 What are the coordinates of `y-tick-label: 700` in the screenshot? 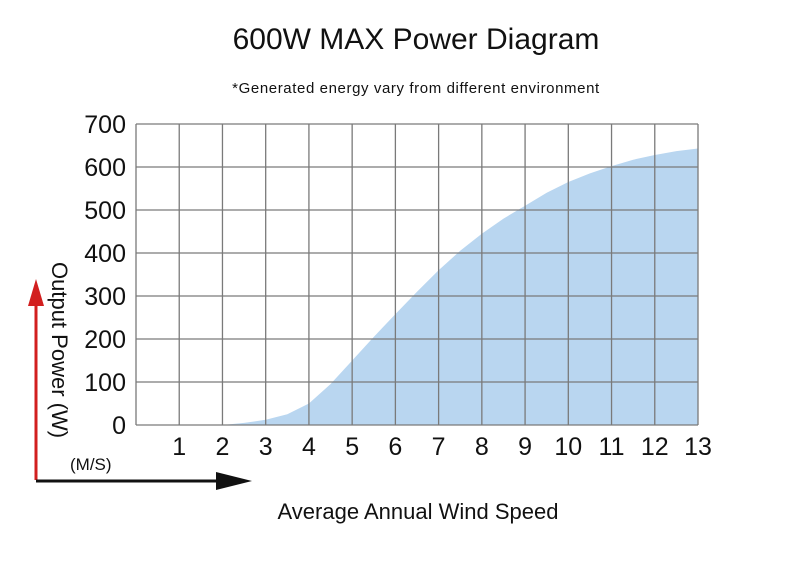 It's located at (105, 125).